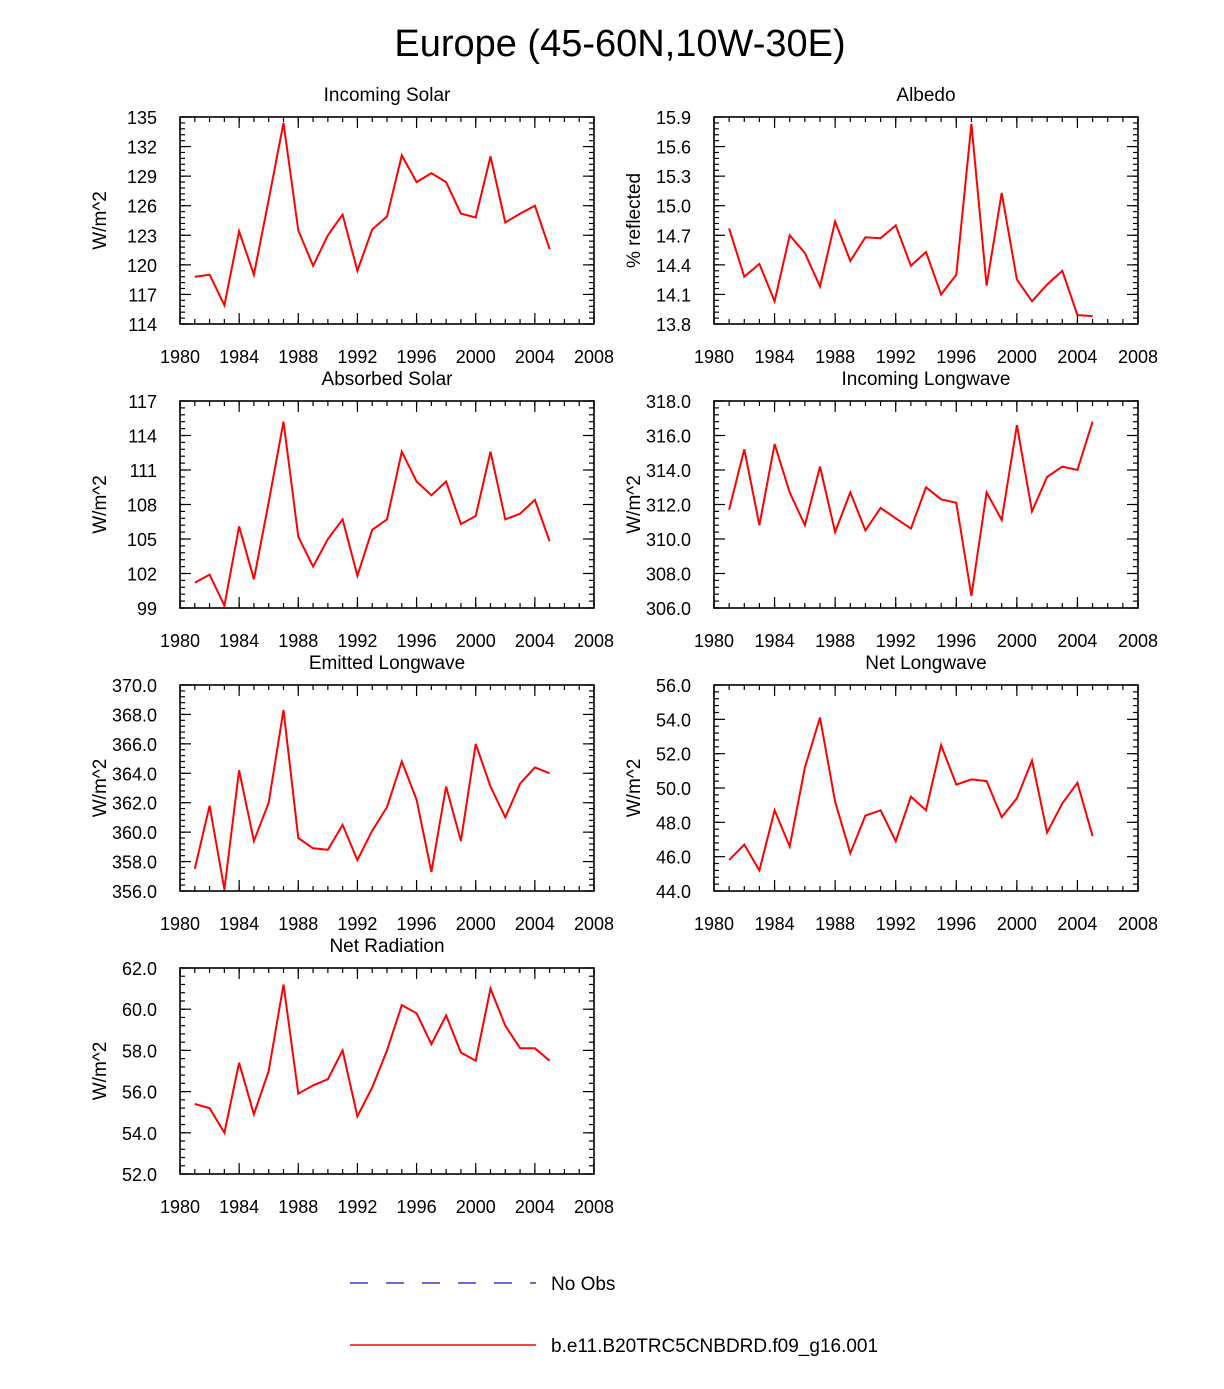  Describe the element at coordinates (668, 471) in the screenshot. I see `y-tick-label: 314.0` at that location.